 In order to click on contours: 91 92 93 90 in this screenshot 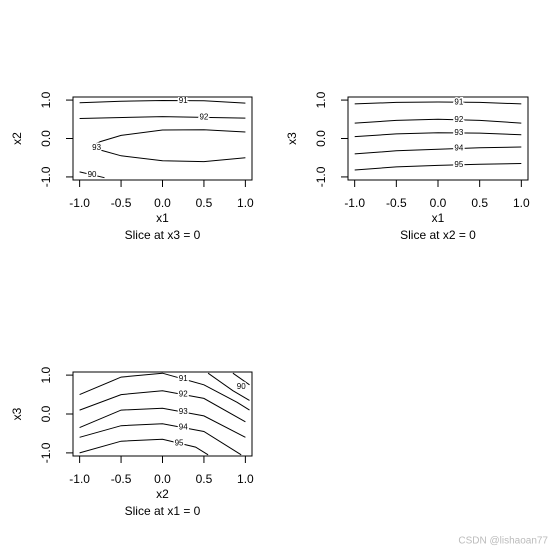, I will do `click(162, 138)`.